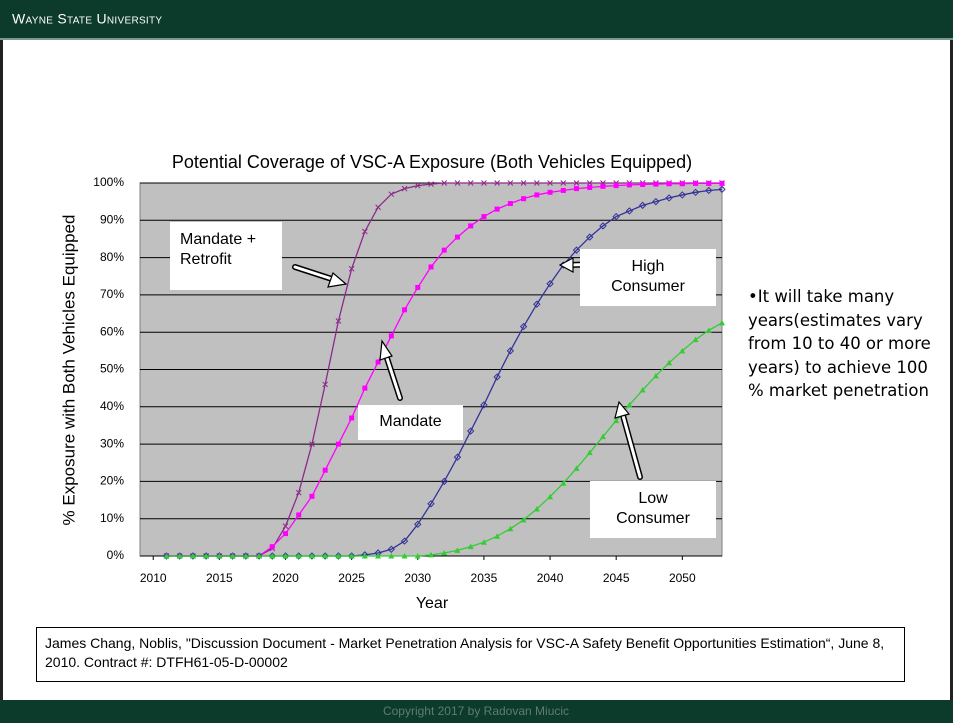 The image size is (953, 723). Describe the element at coordinates (112, 518) in the screenshot. I see `y-tick-label: 10%` at that location.